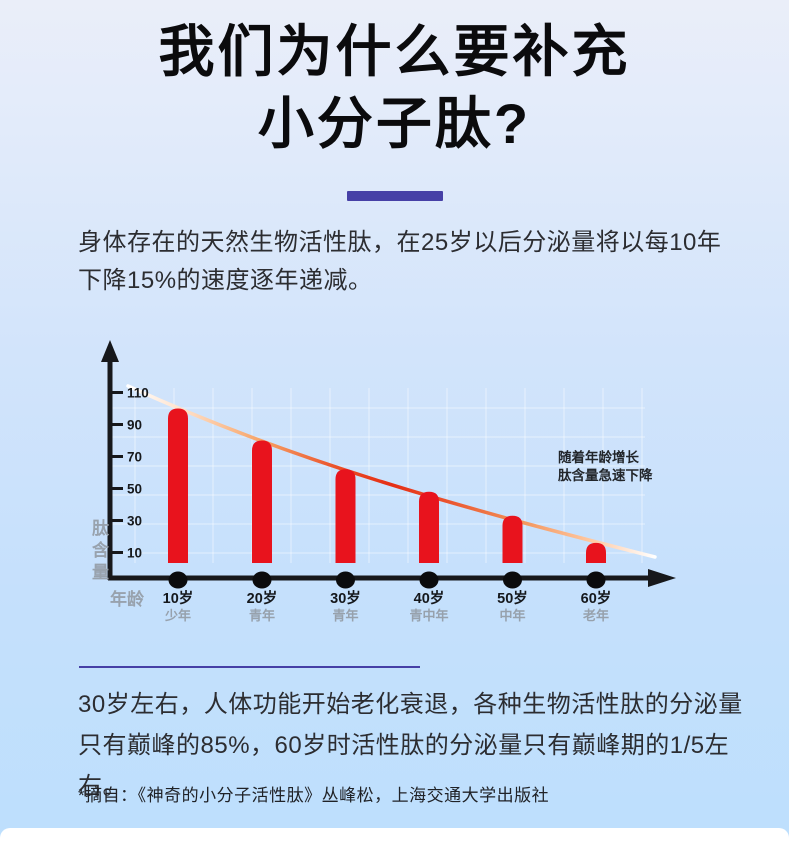 The height and width of the screenshot is (845, 789). What do you see at coordinates (596, 598) in the screenshot?
I see `category-label: 60岁` at bounding box center [596, 598].